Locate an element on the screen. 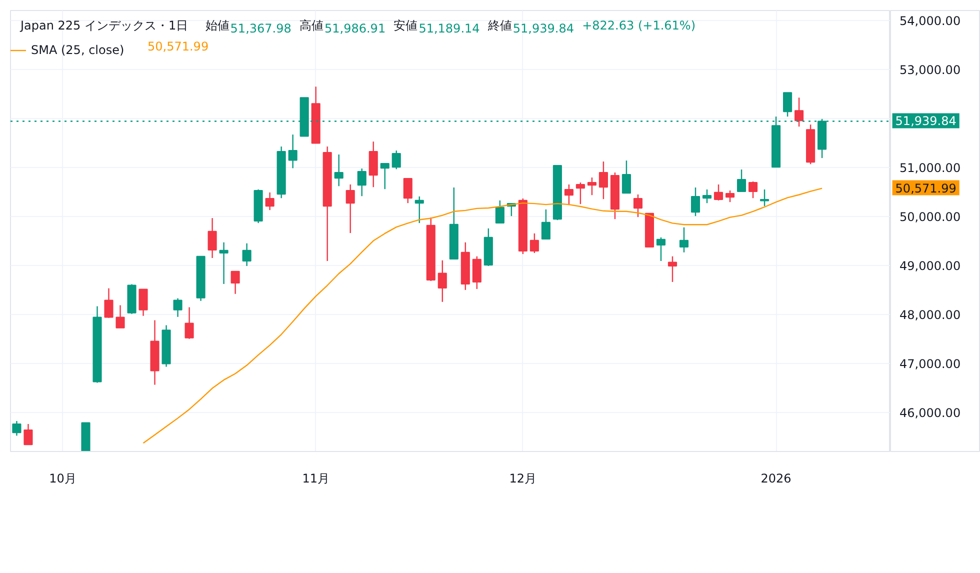  y-tick-label: 46,000.00 is located at coordinates (930, 413).